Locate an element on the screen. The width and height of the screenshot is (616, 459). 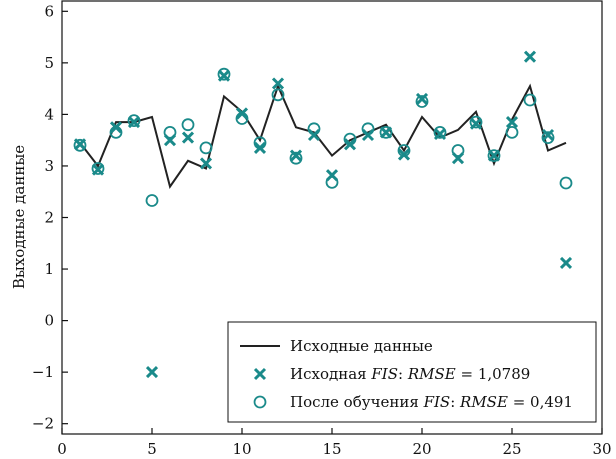
y-tick-label: −1 is located at coordinates (43, 372).